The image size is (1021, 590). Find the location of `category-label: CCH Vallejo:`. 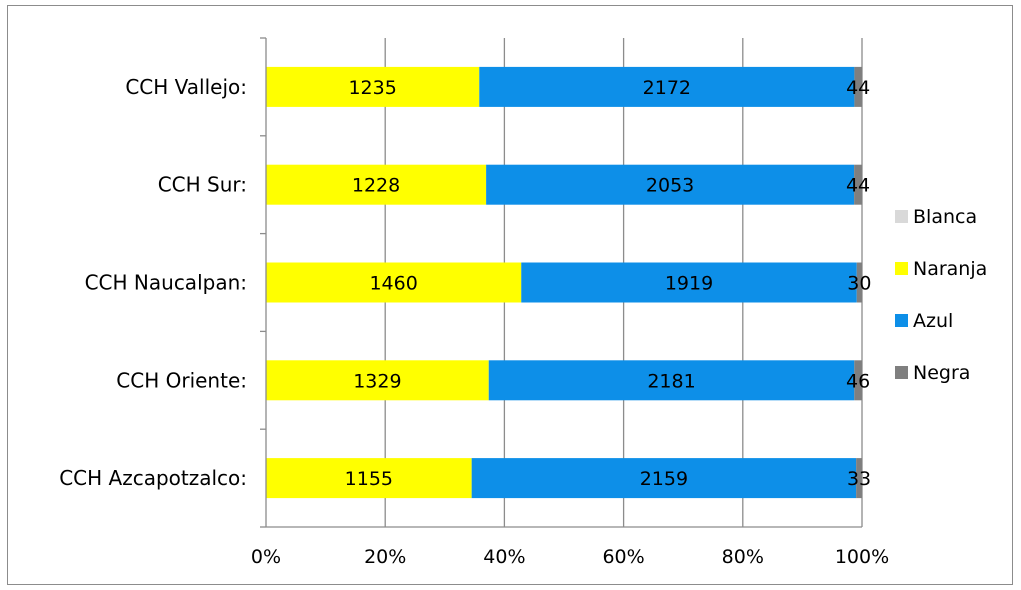

category-label: CCH Vallejo: is located at coordinates (186, 87).